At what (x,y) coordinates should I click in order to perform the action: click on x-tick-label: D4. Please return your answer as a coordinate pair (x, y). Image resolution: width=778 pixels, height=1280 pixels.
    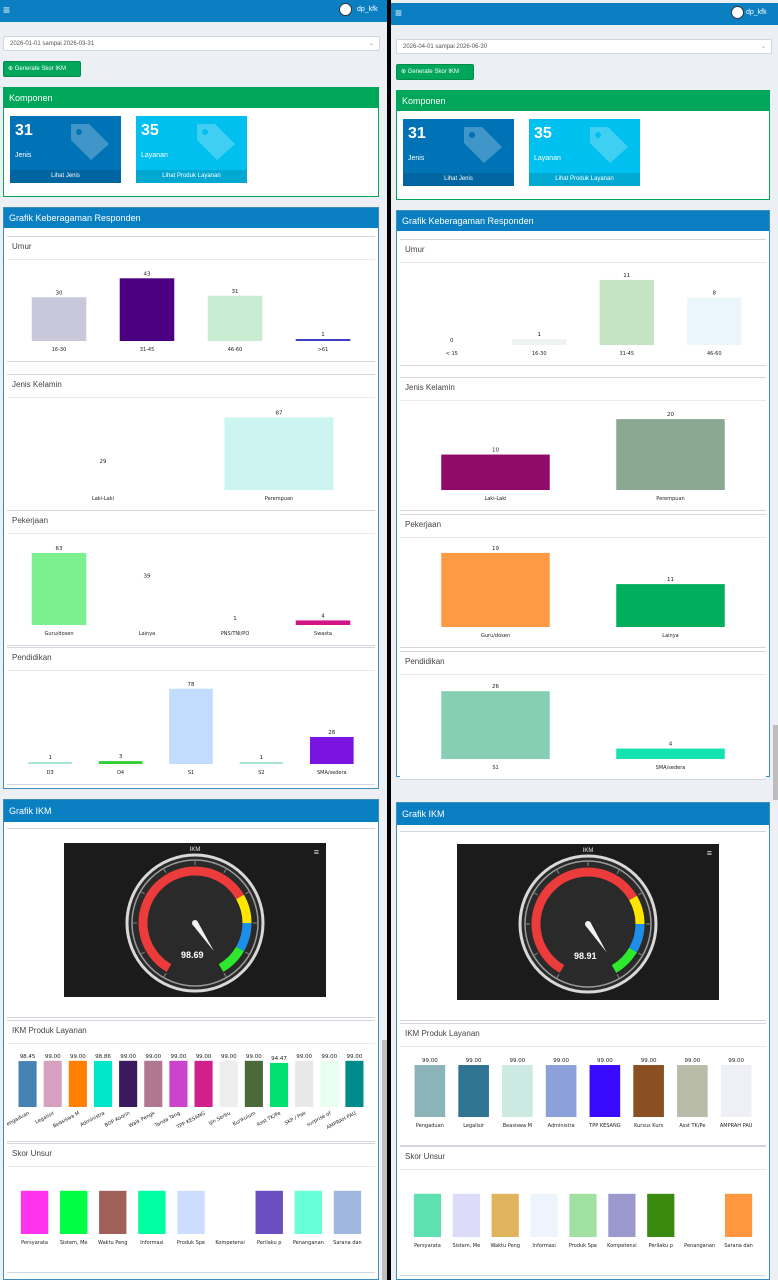
    Looking at the image, I should click on (120, 773).